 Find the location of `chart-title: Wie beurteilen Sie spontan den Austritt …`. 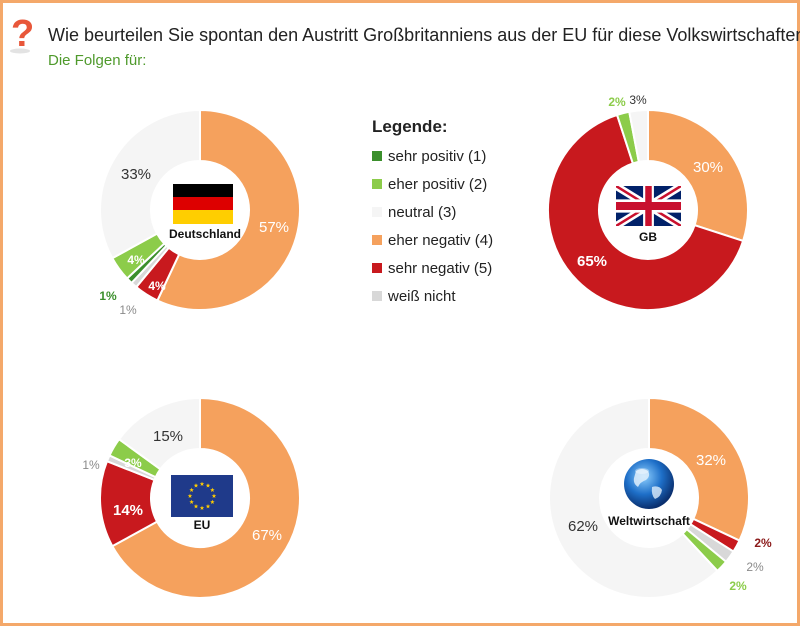

chart-title: Wie beurteilen Sie spontan den Austritt … is located at coordinates (424, 35).